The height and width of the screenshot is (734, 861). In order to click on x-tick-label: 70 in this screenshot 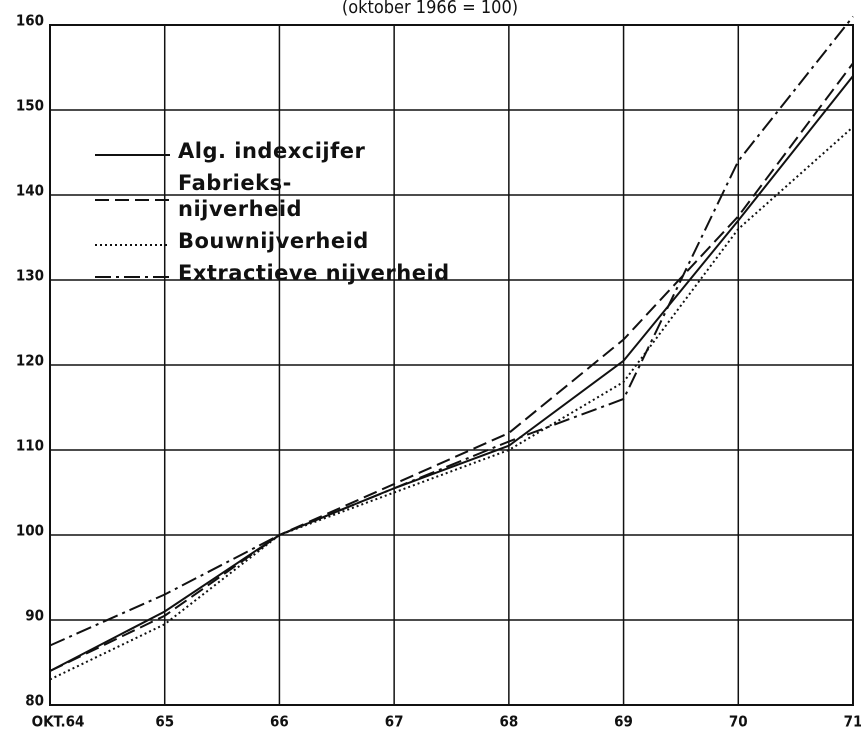, I will do `click(738, 722)`.